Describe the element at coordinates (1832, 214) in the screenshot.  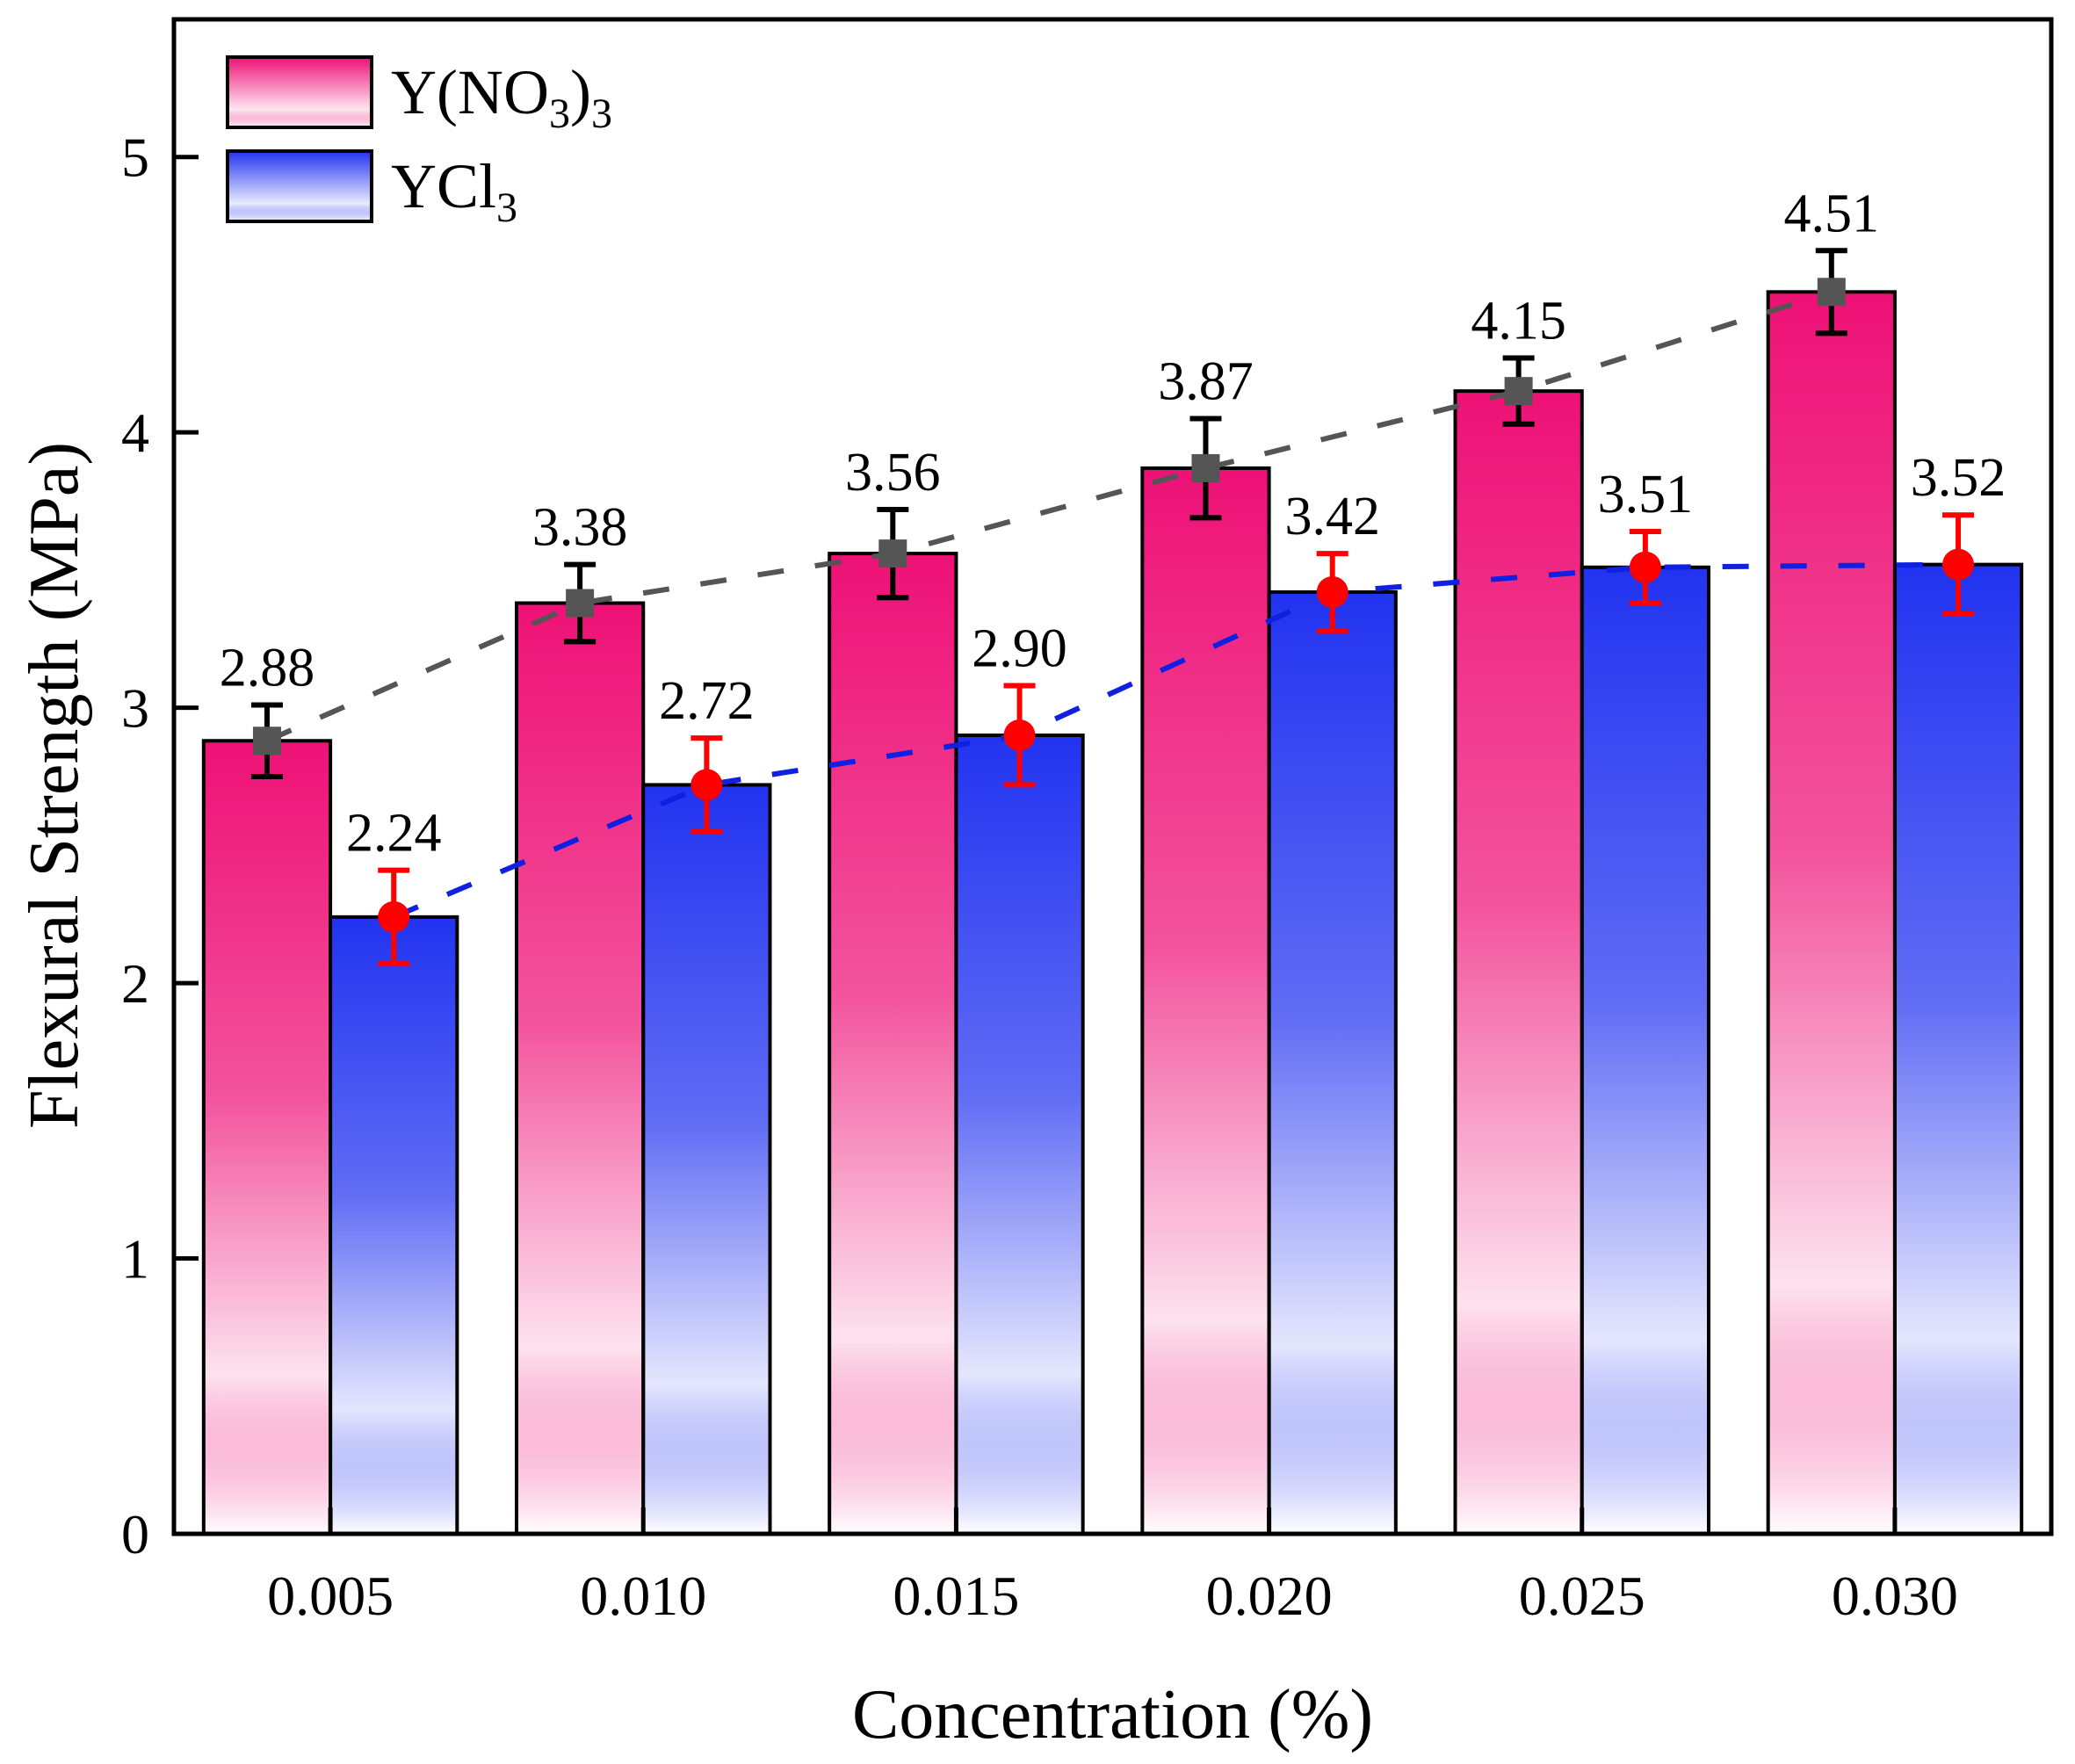
I see `data-label: 4.51` at that location.